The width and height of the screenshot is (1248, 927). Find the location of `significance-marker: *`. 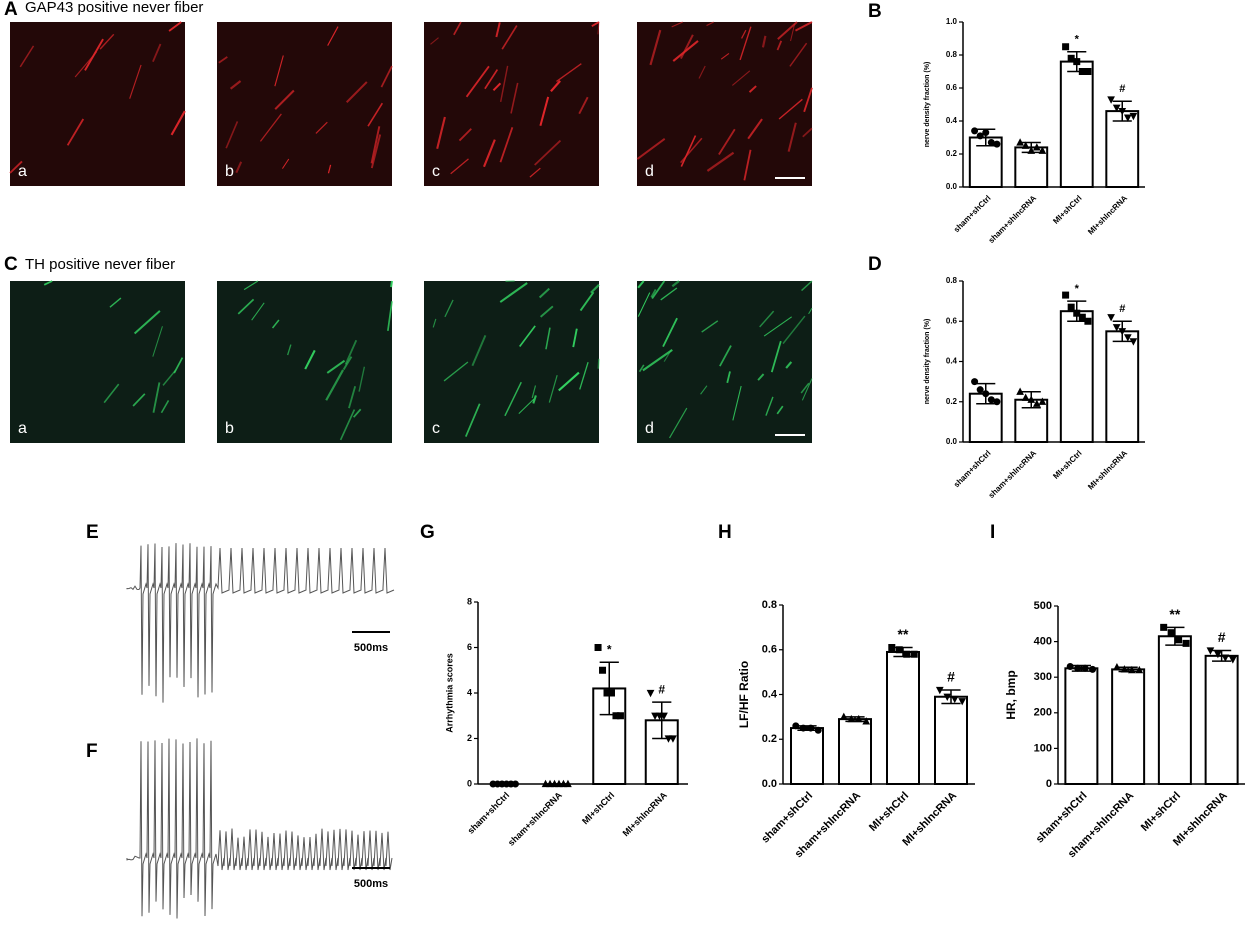

significance-marker: * is located at coordinates (609, 649).